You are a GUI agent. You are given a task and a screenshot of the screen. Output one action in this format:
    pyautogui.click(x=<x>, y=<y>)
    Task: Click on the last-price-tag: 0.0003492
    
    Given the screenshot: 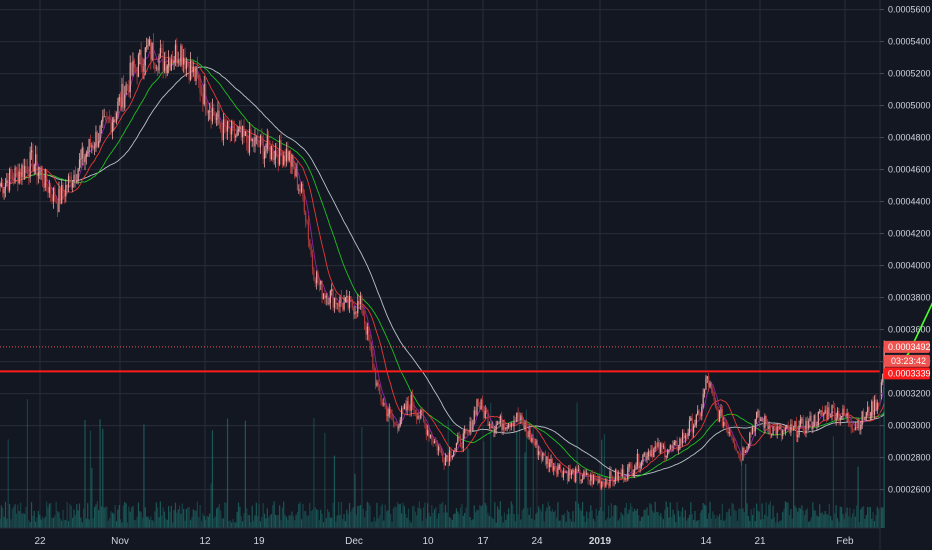 What is the action you would take?
    pyautogui.click(x=907, y=346)
    